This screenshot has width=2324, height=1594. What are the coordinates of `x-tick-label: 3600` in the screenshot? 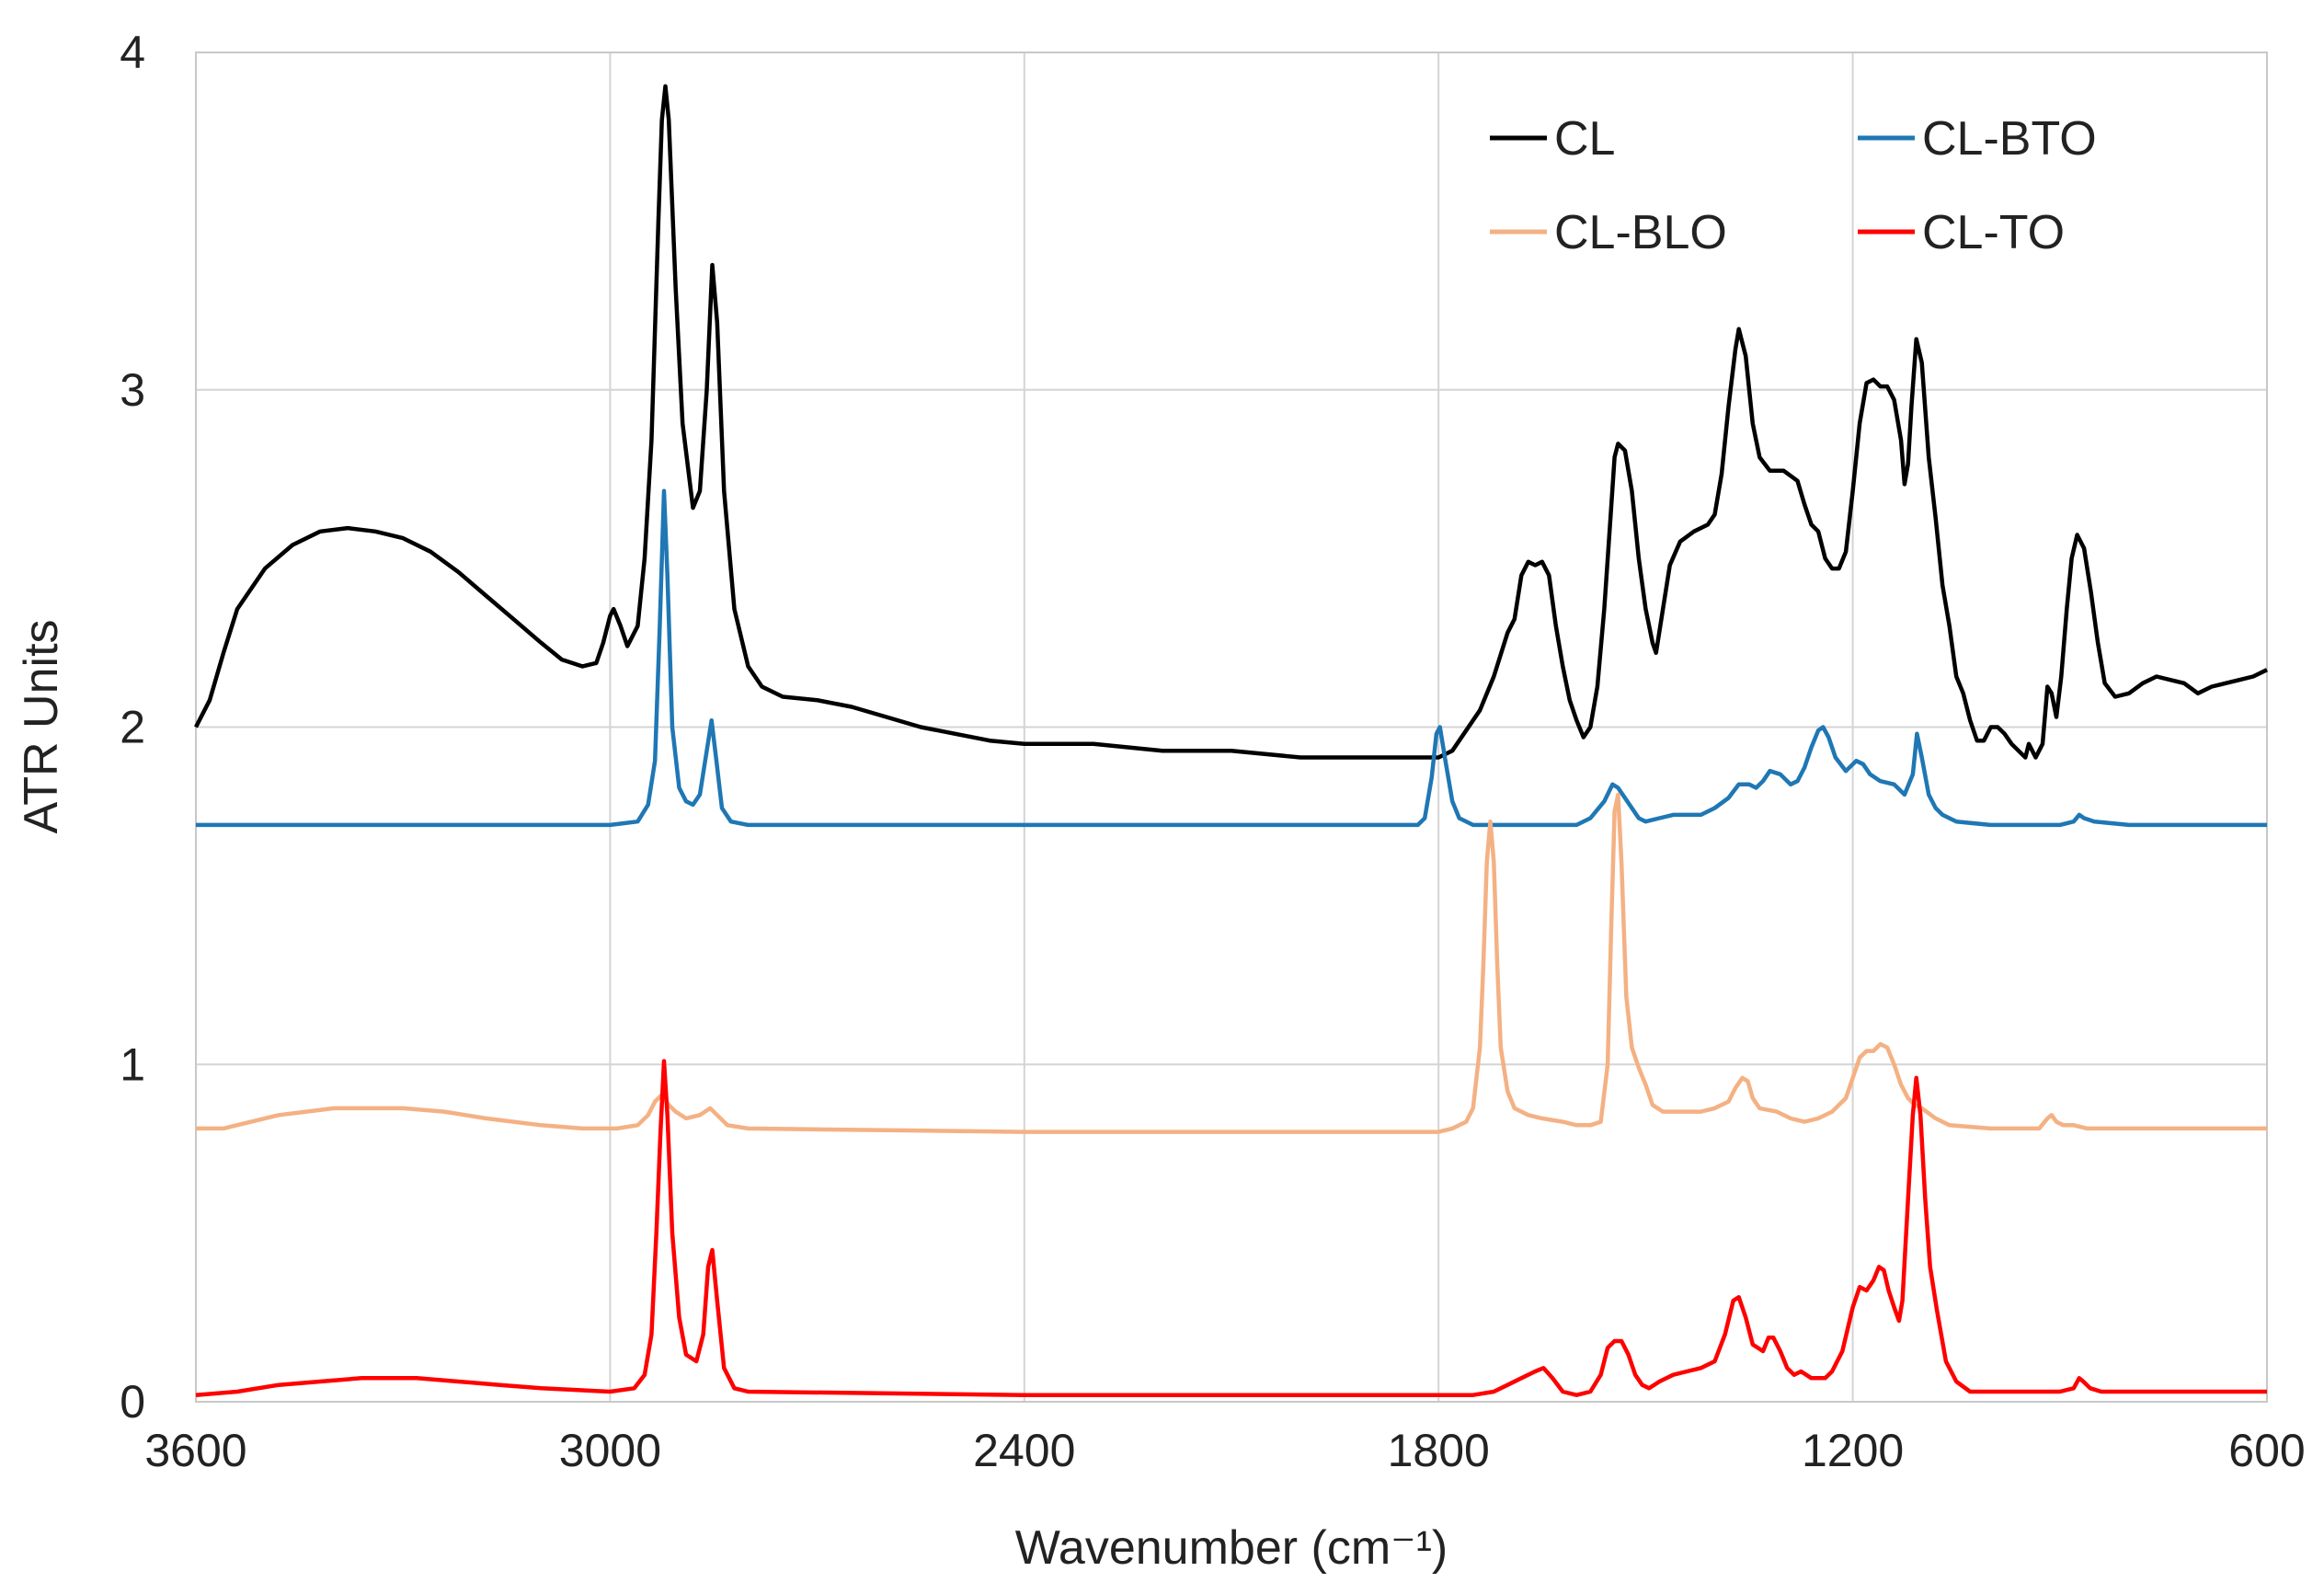 It's located at (195, 1451).